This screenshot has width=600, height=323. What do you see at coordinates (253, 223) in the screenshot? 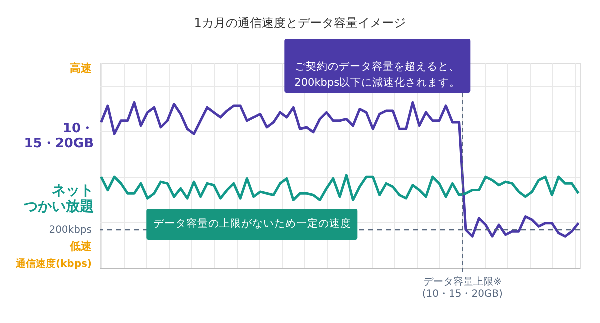
I see `annotation: データ容量の上限がないため一定の速度` at bounding box center [253, 223].